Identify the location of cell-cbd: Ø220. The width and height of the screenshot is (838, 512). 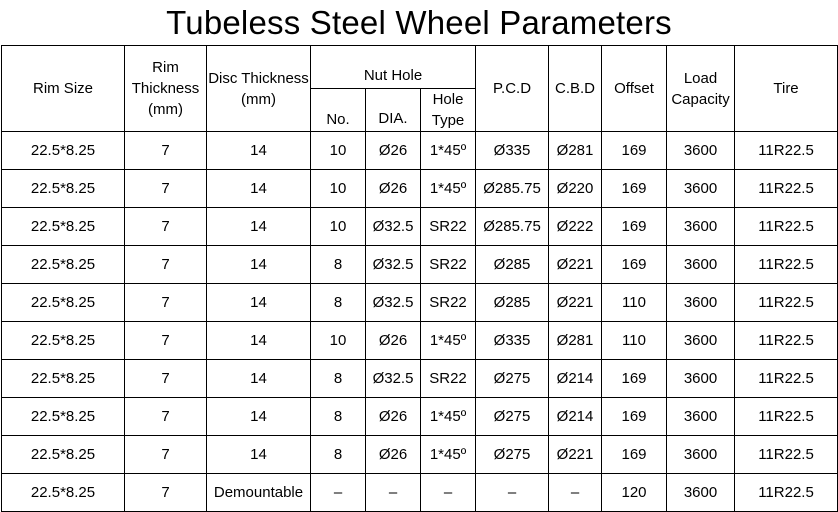
(575, 188).